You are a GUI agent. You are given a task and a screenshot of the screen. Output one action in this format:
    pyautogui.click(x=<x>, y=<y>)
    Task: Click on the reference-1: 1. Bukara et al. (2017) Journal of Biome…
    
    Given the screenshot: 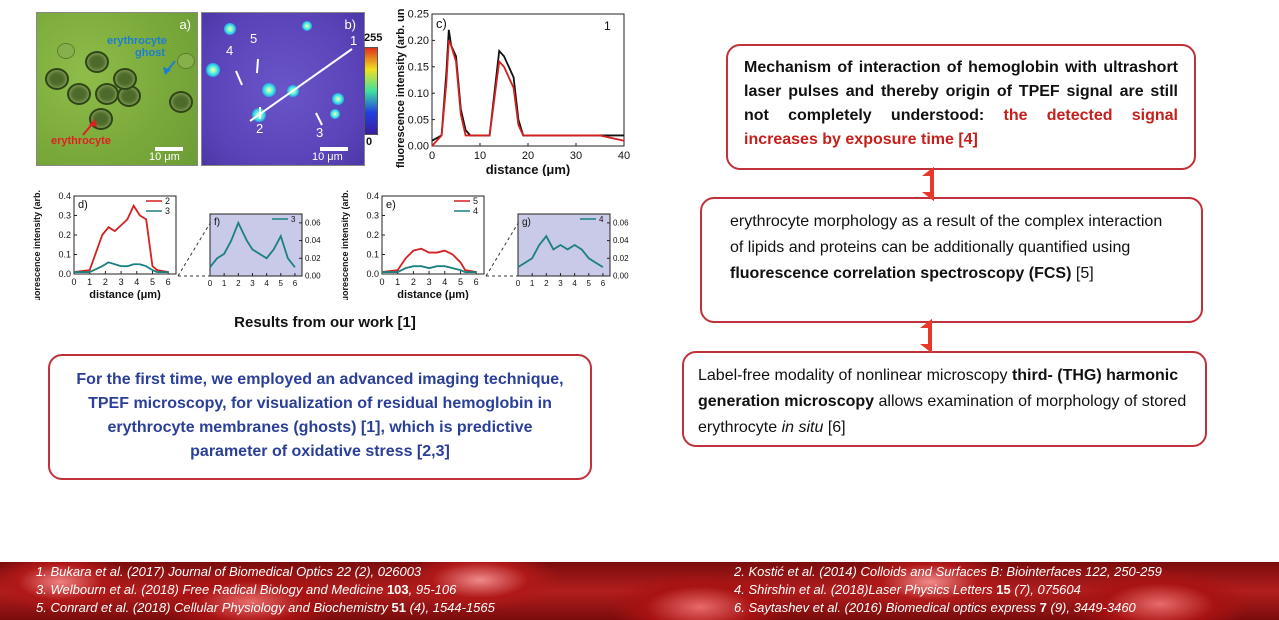 What is the action you would take?
    pyautogui.click(x=229, y=571)
    